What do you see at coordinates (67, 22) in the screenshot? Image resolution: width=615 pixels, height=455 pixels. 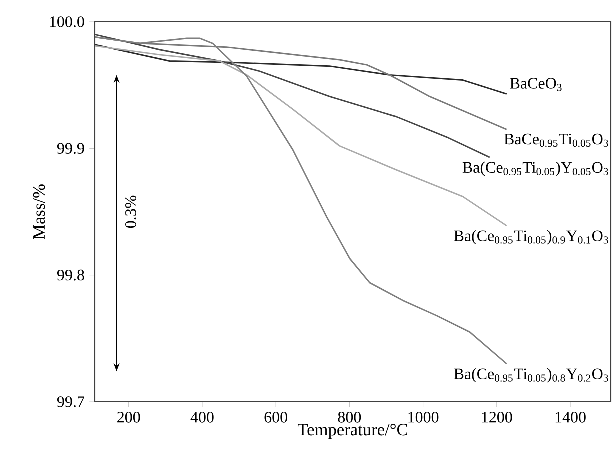 I see `y-tick-label: 100.0` at bounding box center [67, 22].